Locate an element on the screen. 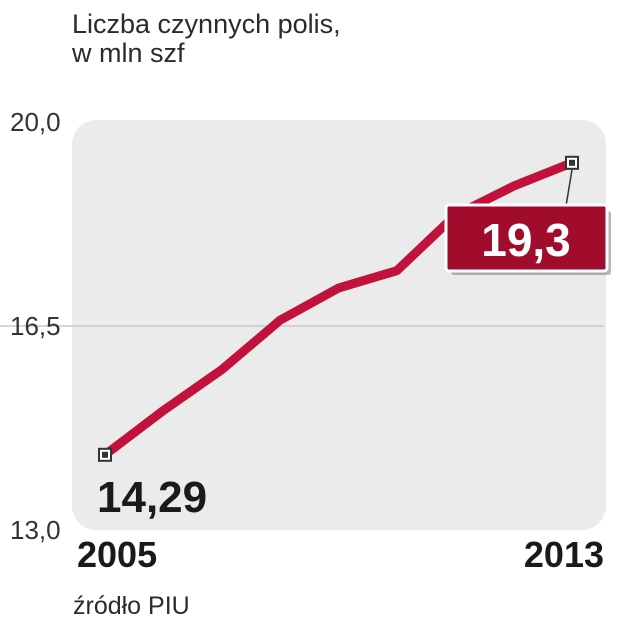  y-axis-ticks: 13,0 16,5 20,0 is located at coordinates (35, 326).